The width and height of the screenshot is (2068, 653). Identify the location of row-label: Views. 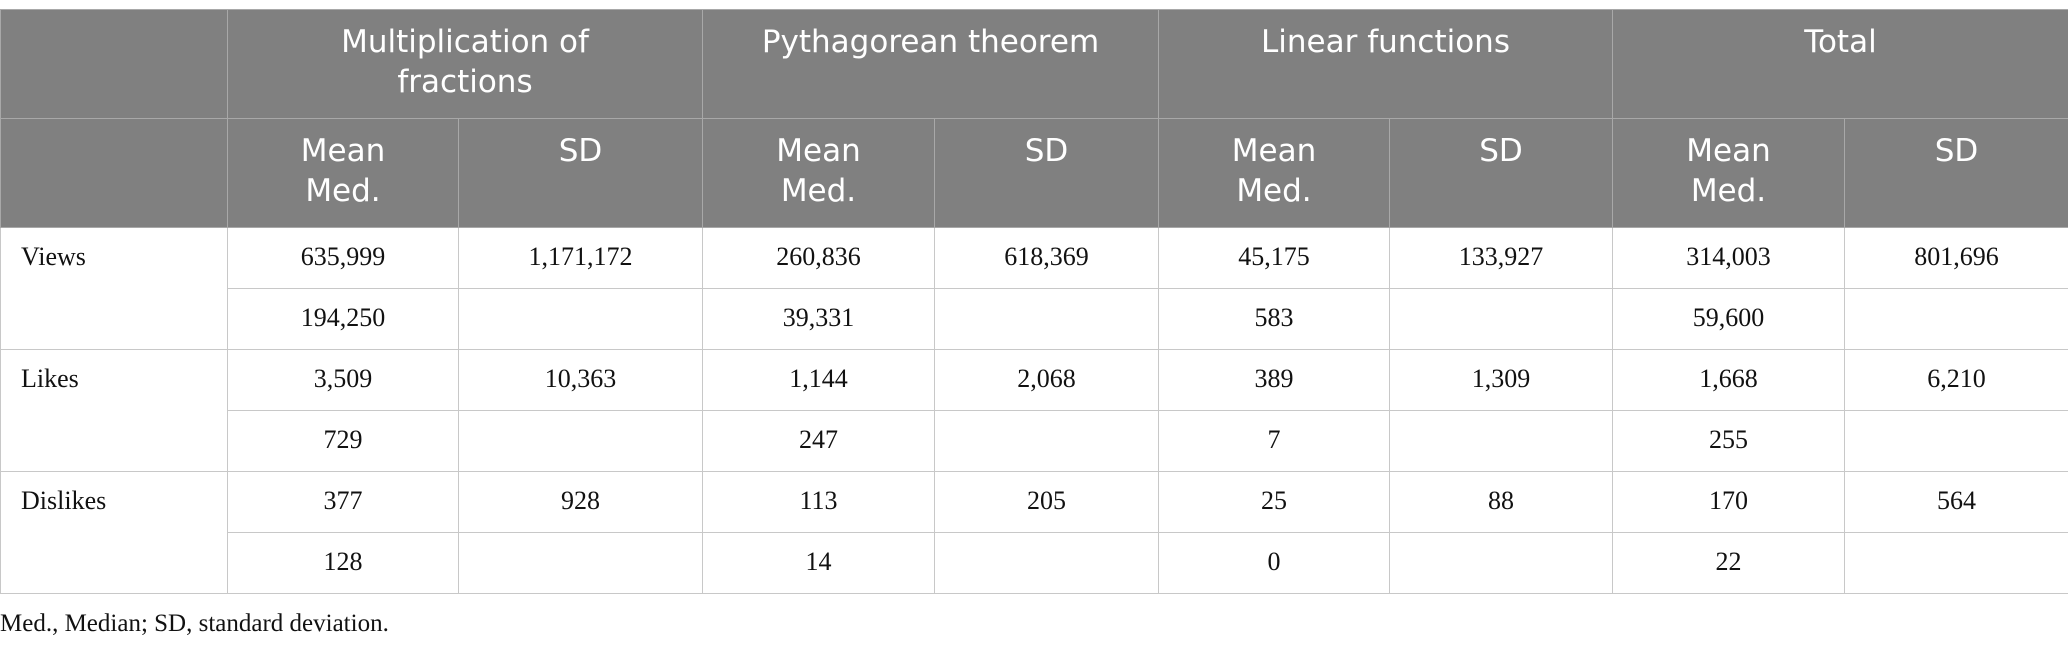
(114, 288).